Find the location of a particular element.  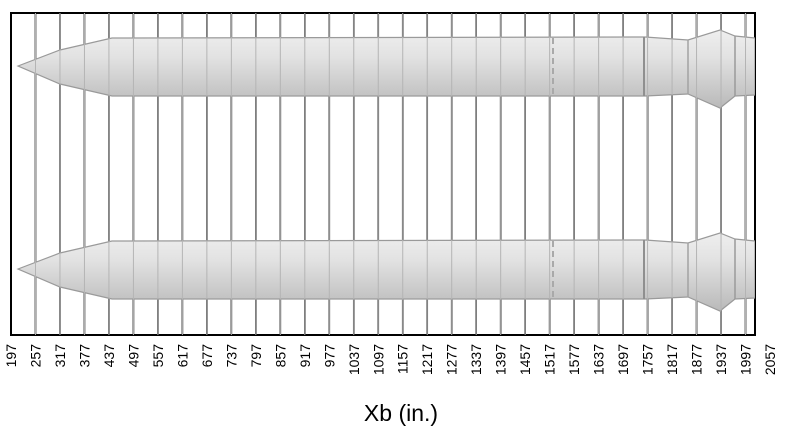

tick-label-1577: 1577 is located at coordinates (574, 359).